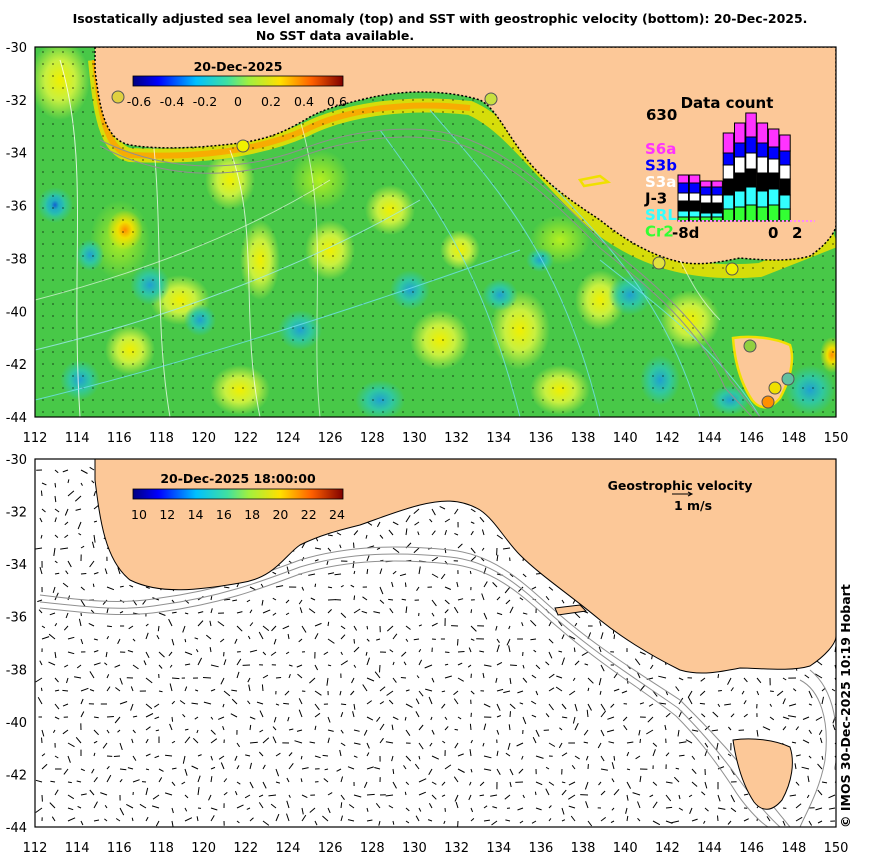  Describe the element at coordinates (288, 438) in the screenshot. I see `top-lon-label-124: 124` at that location.